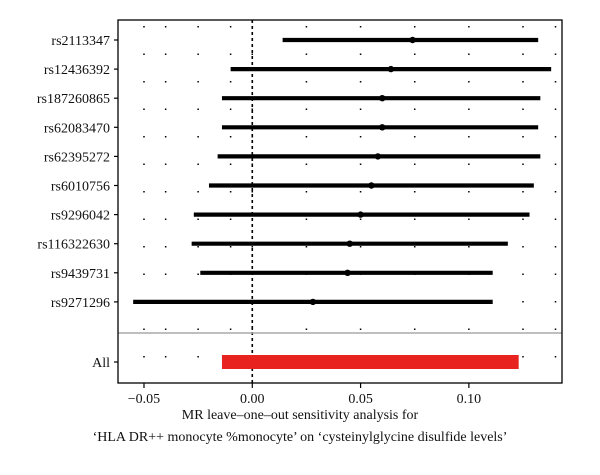  I want to click on overall-estimate-bar, so click(370, 362).